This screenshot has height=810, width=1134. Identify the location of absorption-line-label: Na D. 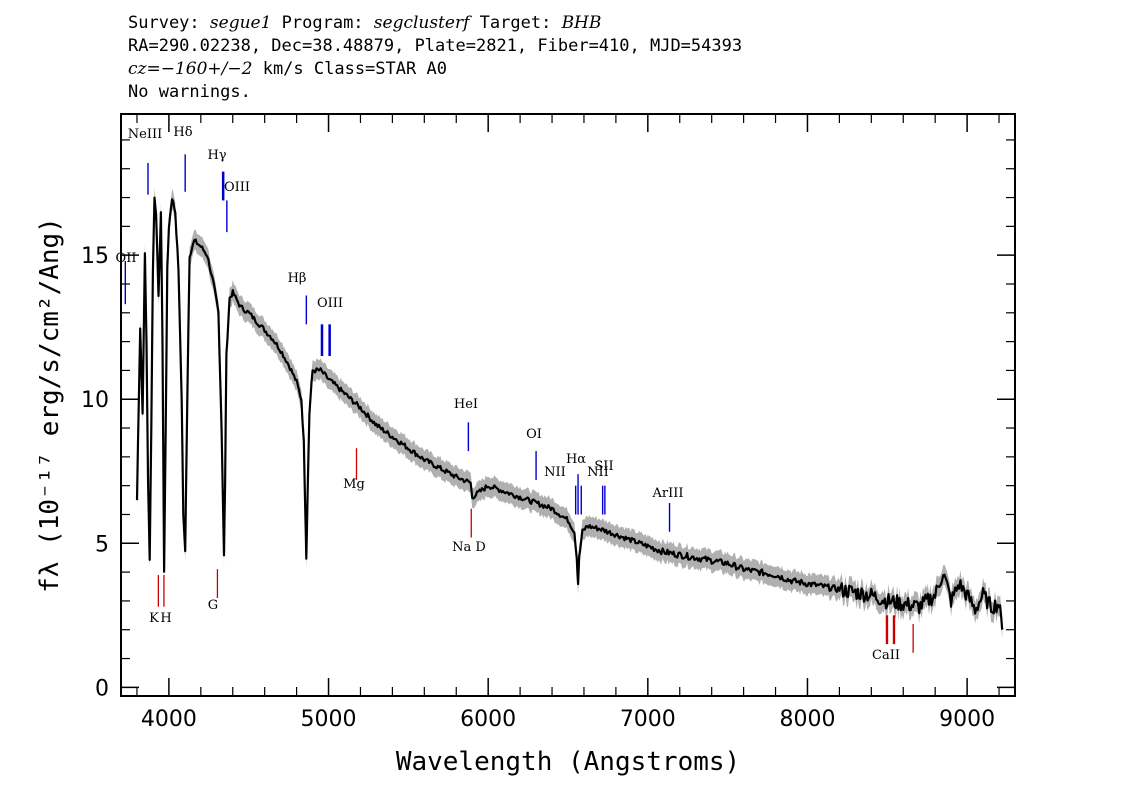
(469, 547).